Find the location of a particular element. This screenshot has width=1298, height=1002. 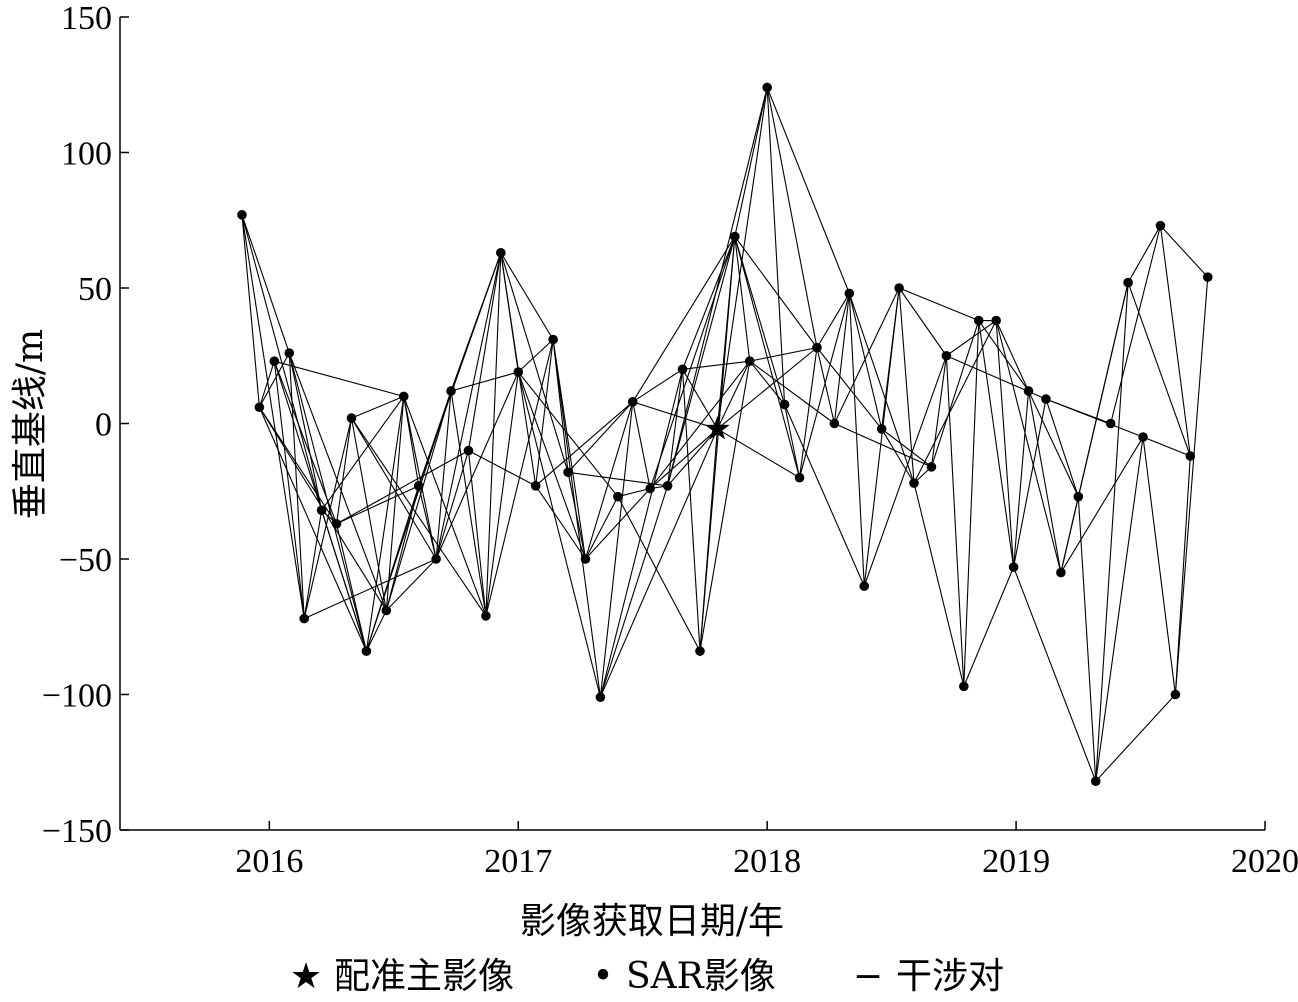

master-star-icon is located at coordinates (717, 427).